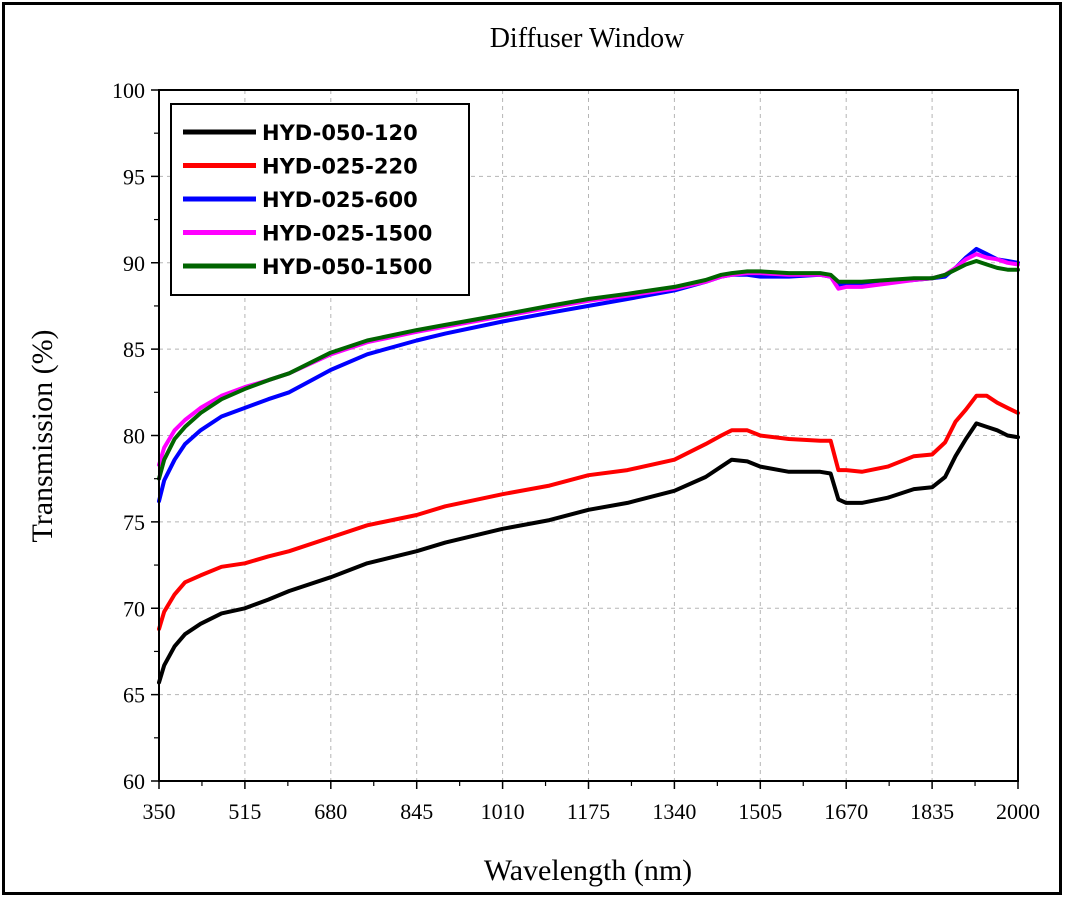 The height and width of the screenshot is (901, 1068). What do you see at coordinates (134, 436) in the screenshot?
I see `y-tick-label: 80` at bounding box center [134, 436].